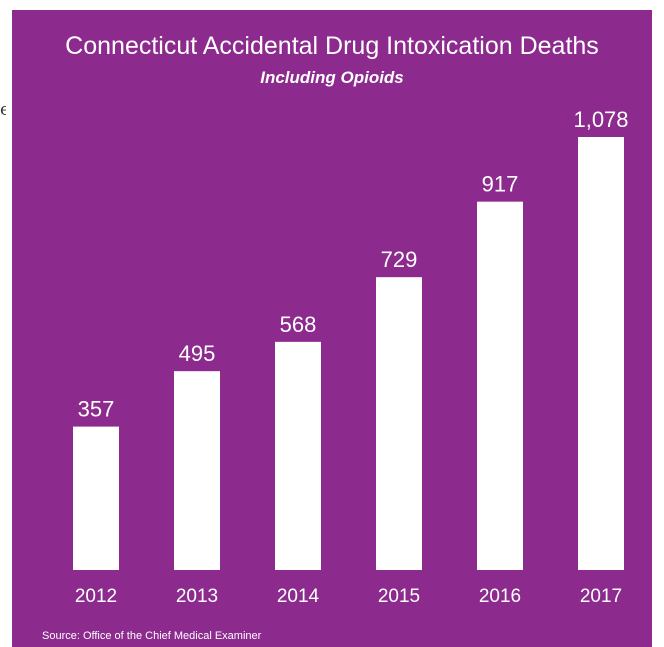  Describe the element at coordinates (96, 498) in the screenshot. I see `bar-2012` at that location.